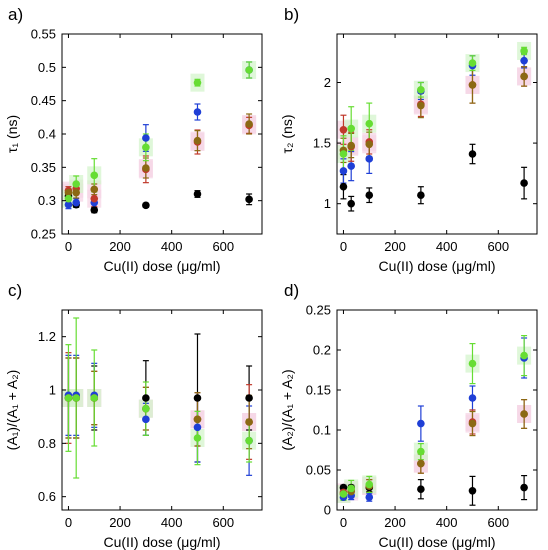  Describe the element at coordinates (322, 143) in the screenshot. I see `y-tick-label: 1.5` at that location.